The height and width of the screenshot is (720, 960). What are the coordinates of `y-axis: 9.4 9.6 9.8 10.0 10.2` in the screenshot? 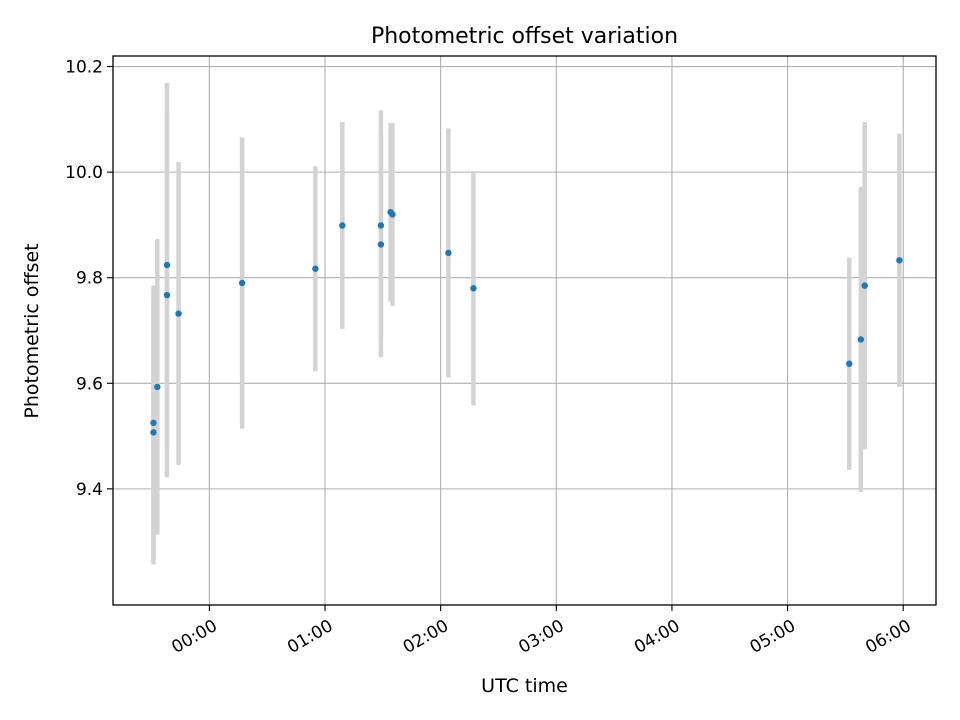 It's located at (89, 279).